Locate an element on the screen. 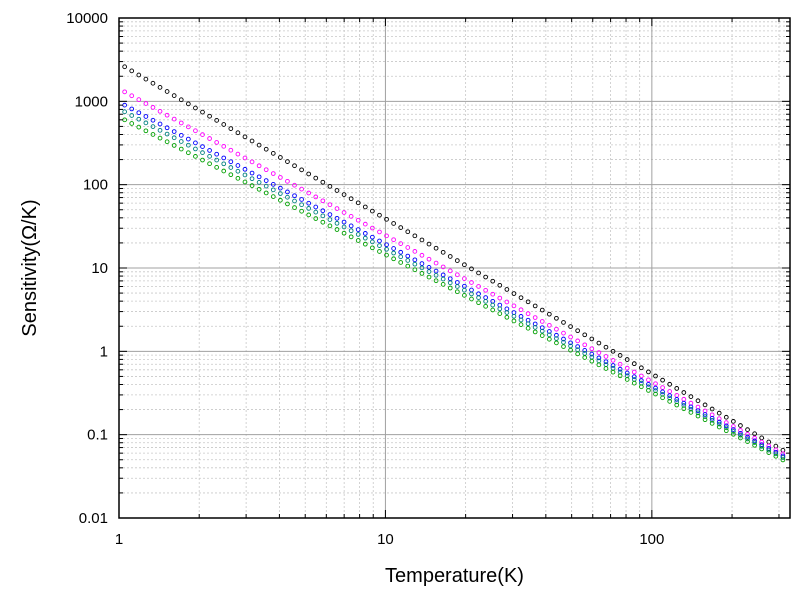  y-tick-label: 0.1 is located at coordinates (97, 435).